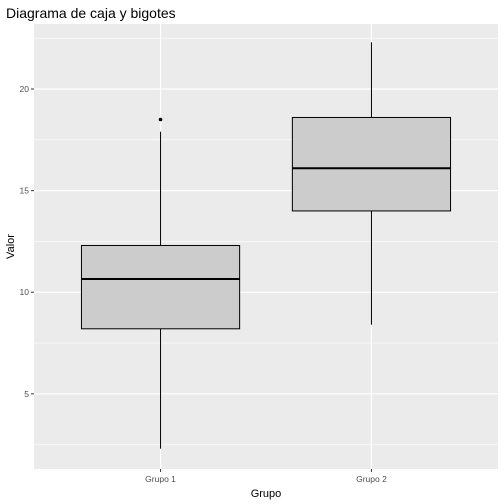  Describe the element at coordinates (25, 89) in the screenshot. I see `y-tick-label: 20` at that location.